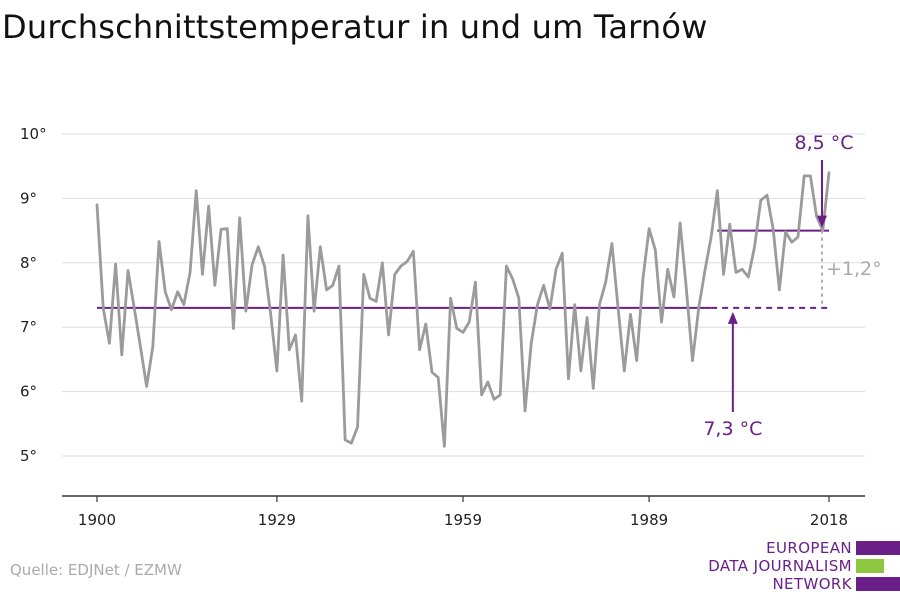 Image resolution: width=900 pixels, height=600 pixels. What do you see at coordinates (28, 456) in the screenshot?
I see `y-tick-label: 5°` at bounding box center [28, 456].